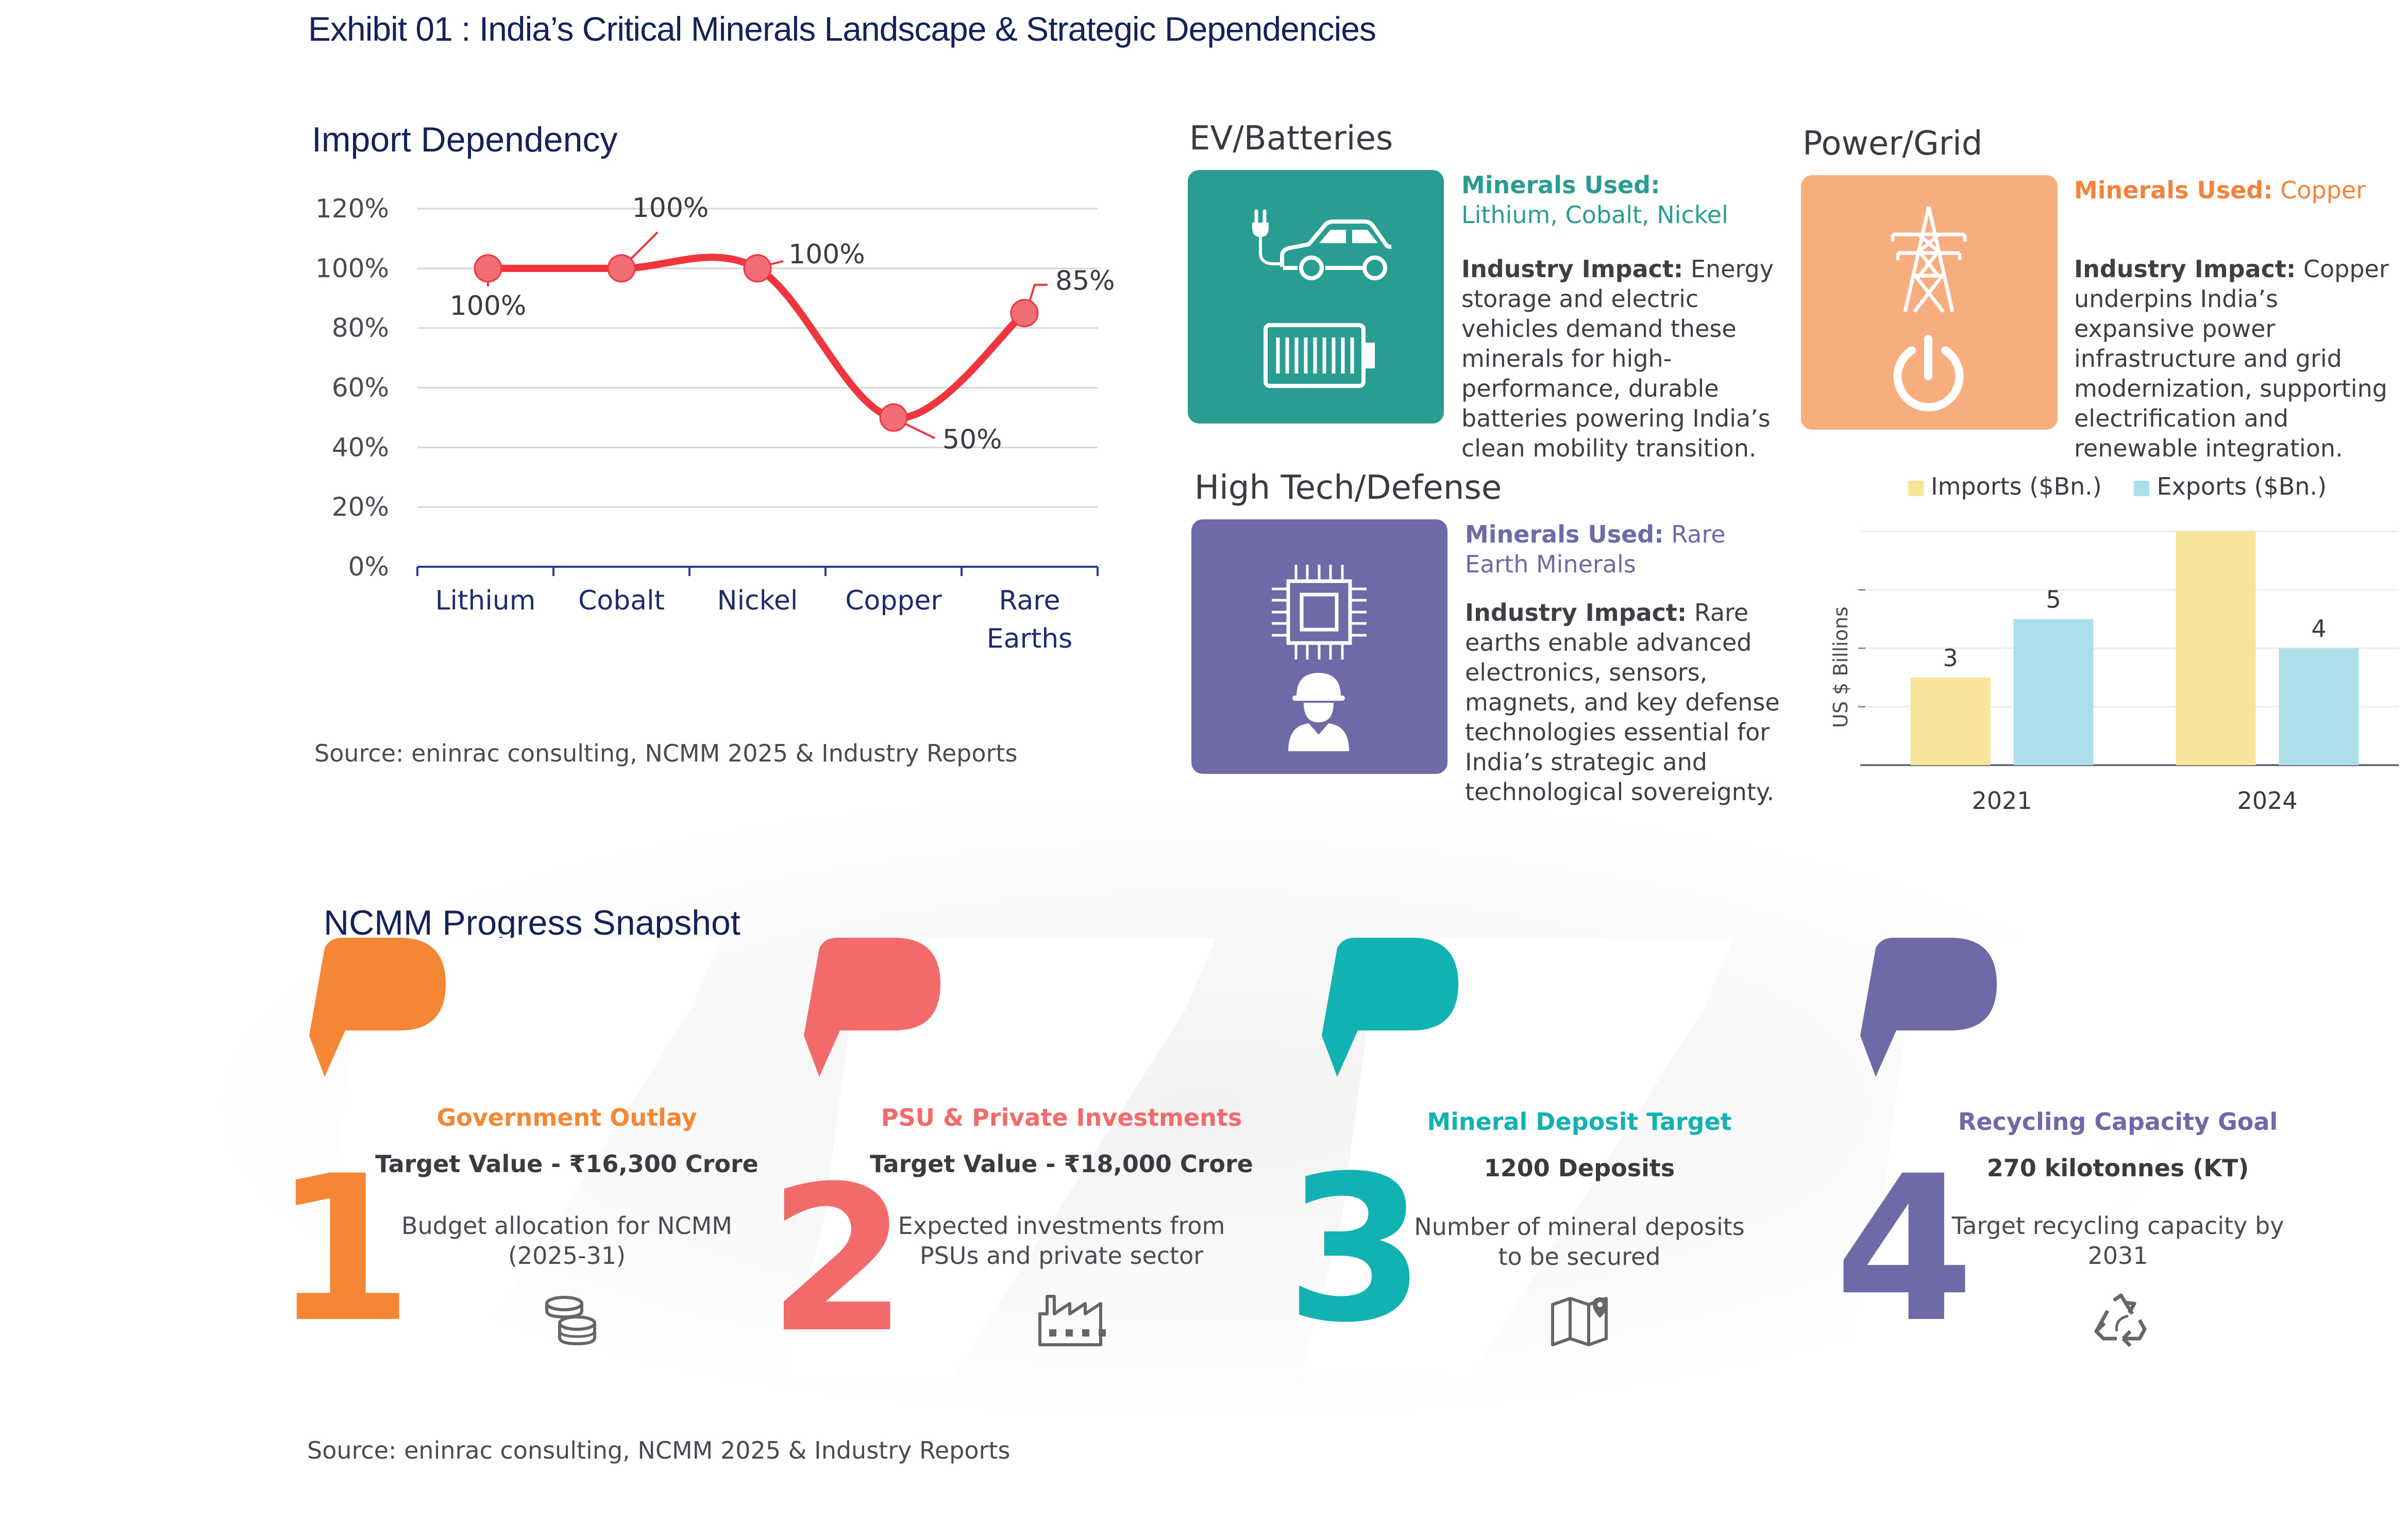 The image size is (2408, 1522). Describe the element at coordinates (2215, 523) in the screenshot. I see `bar-value-label: 8` at that location.